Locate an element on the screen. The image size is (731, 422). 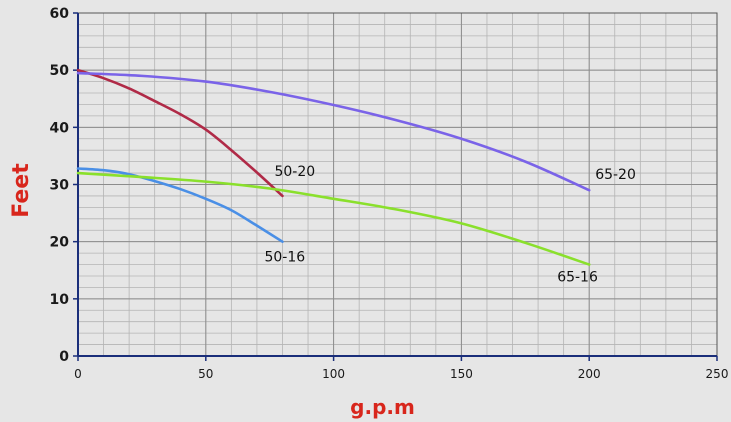
y-tick-label: 30 is located at coordinates (60, 186).